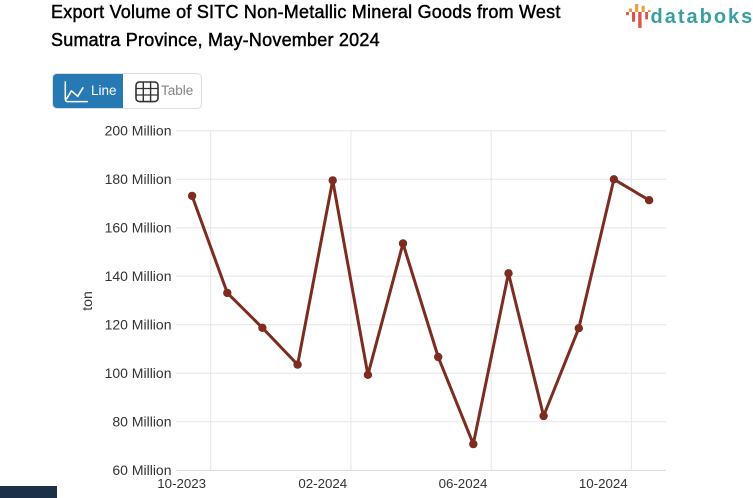 This screenshot has height=498, width=753. I want to click on svg-text: 100 Million, so click(138, 373).